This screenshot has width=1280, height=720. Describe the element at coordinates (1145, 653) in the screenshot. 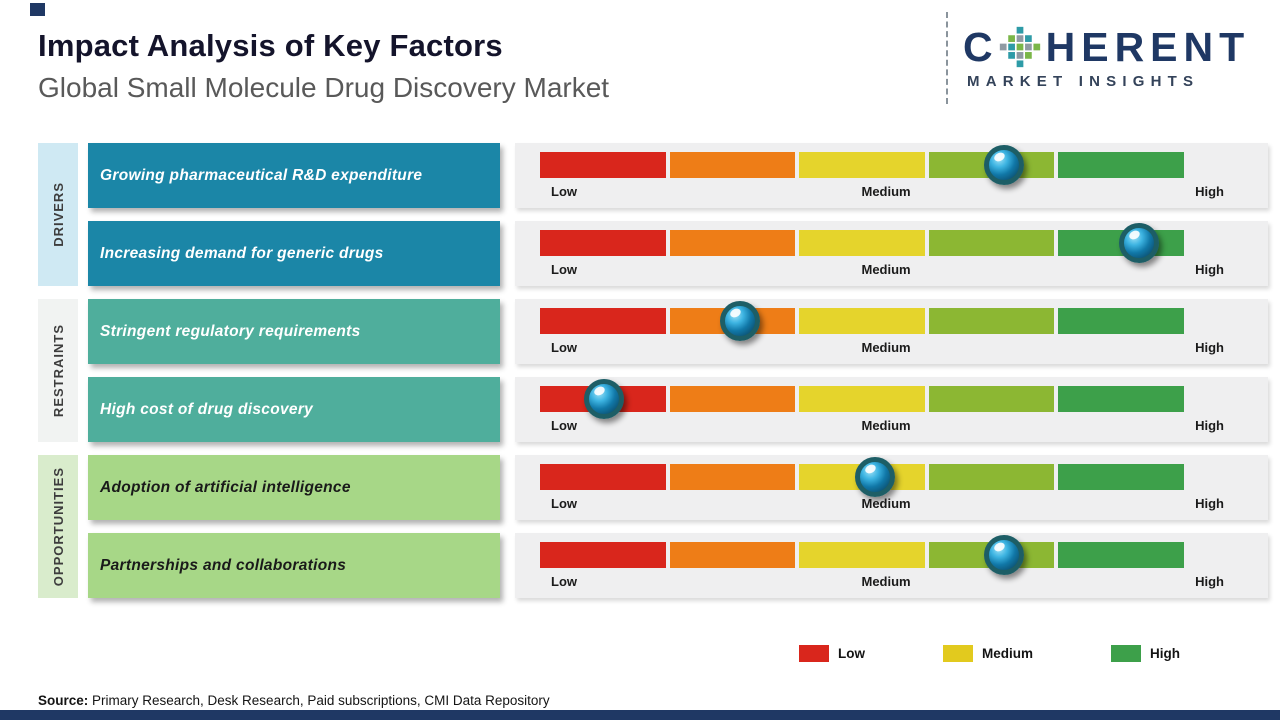

I see `legend-item: High` at that location.